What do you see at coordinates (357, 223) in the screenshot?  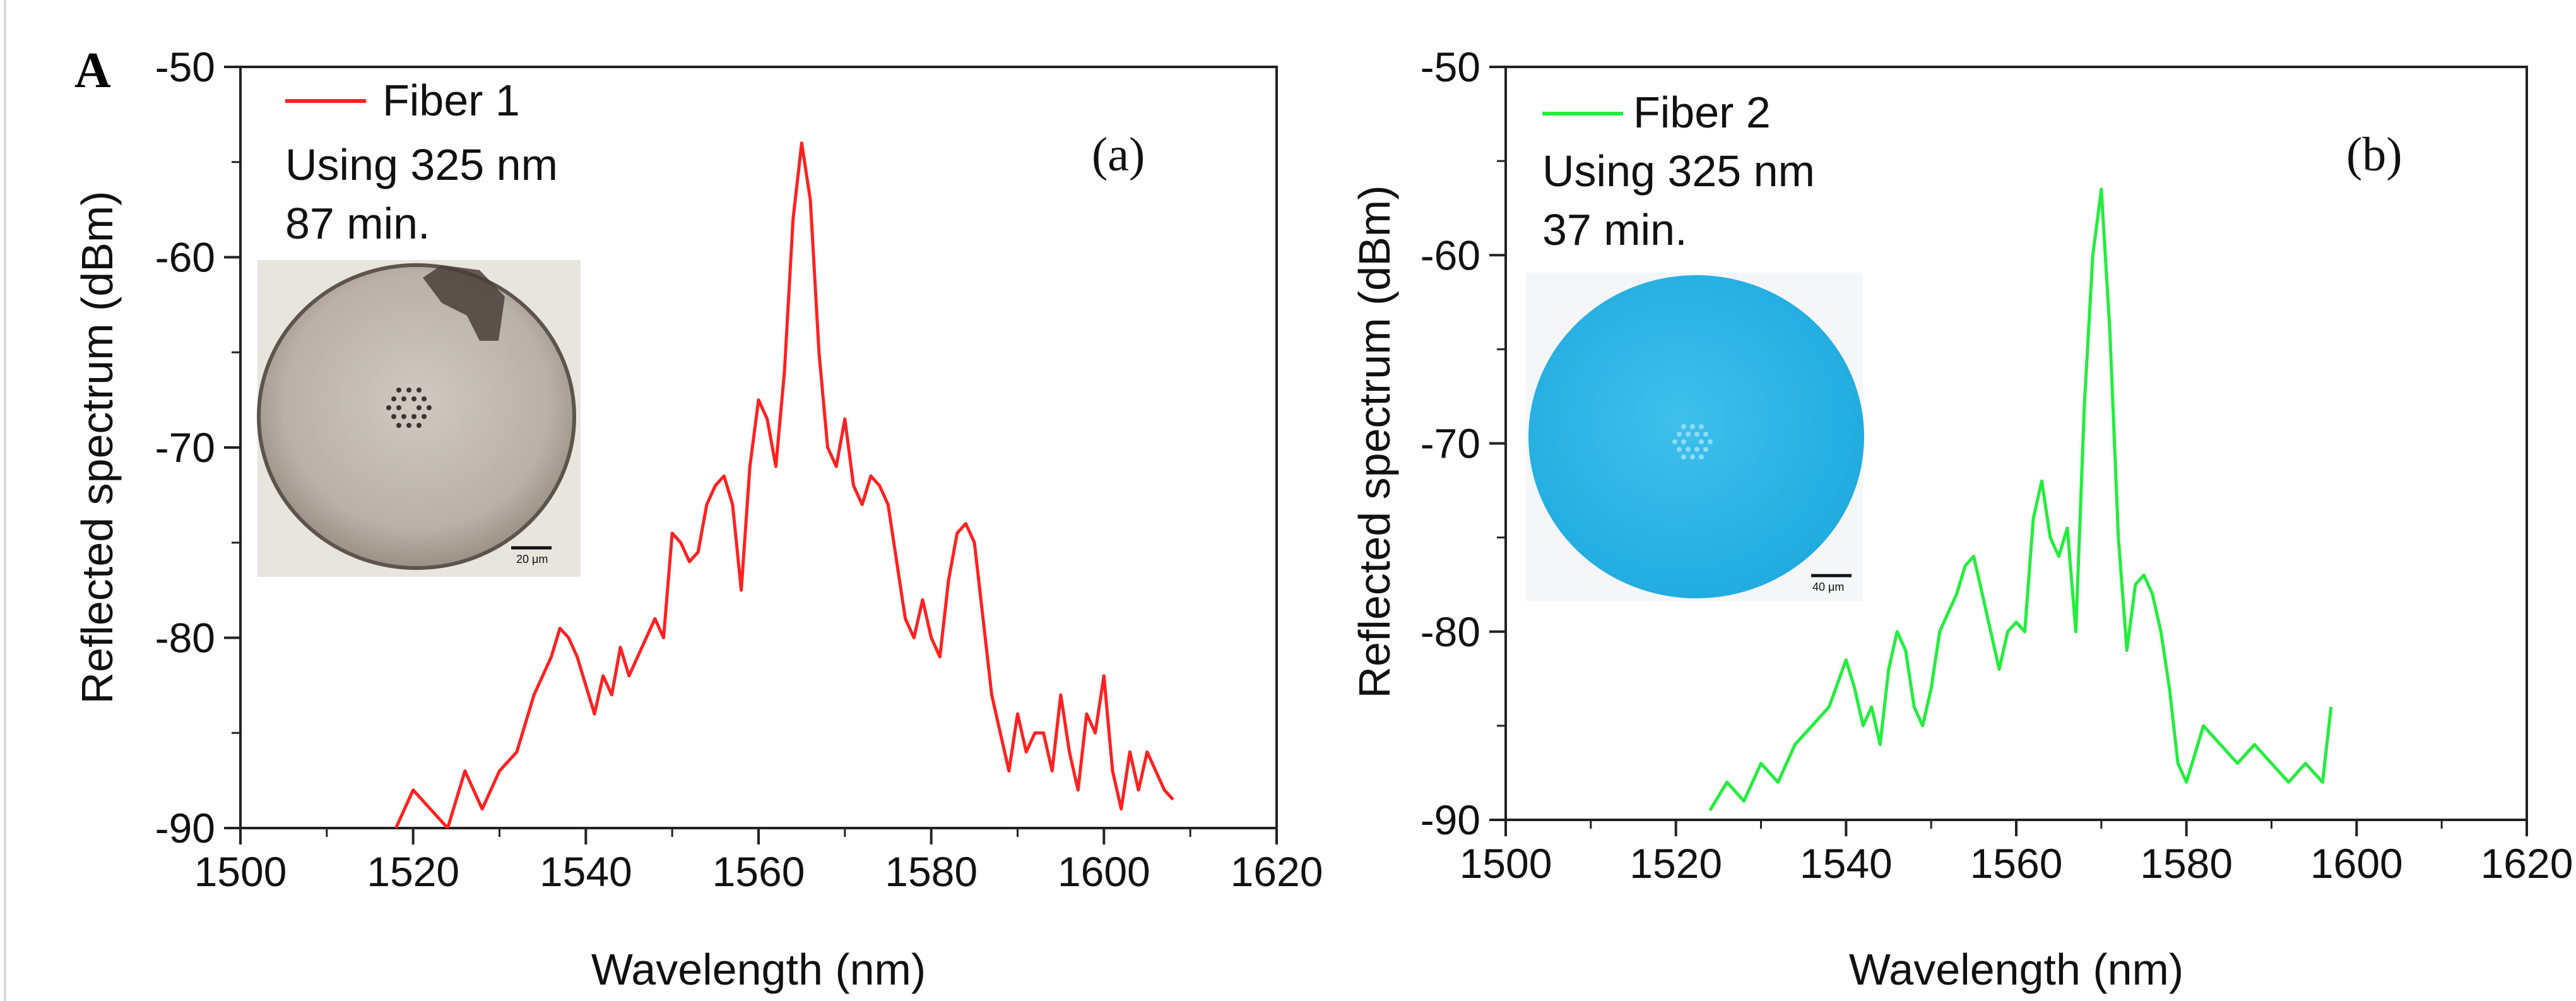 I see `legend-duration: 87 min.` at bounding box center [357, 223].